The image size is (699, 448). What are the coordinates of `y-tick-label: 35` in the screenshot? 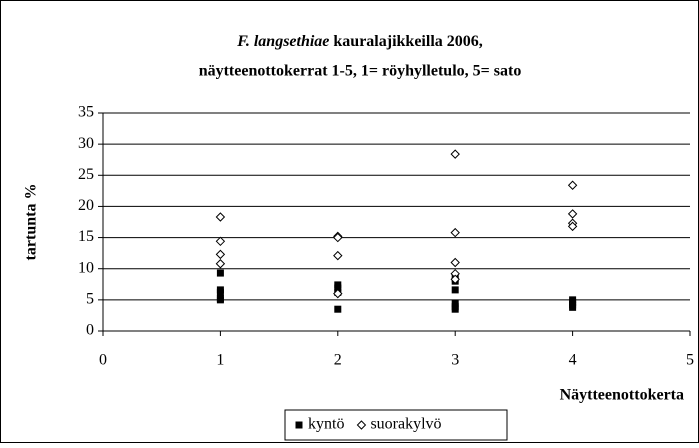 It's located at (86, 112).